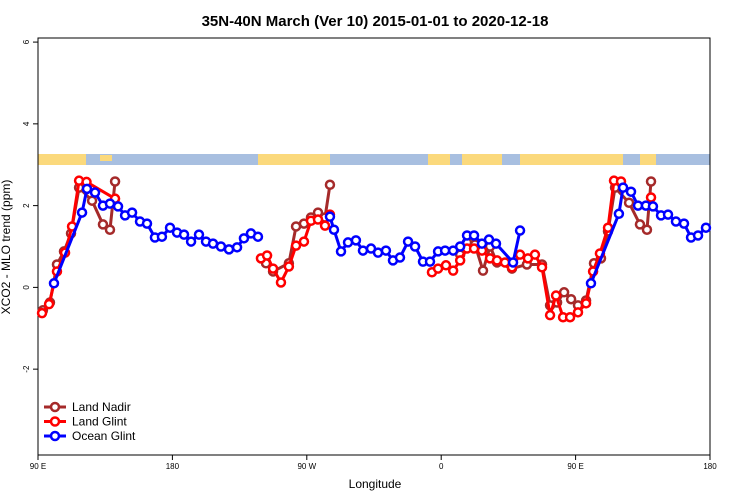 Image resolution: width=750 pixels, height=500 pixels. What do you see at coordinates (99, 422) in the screenshot?
I see `legend-label: Land Glint` at bounding box center [99, 422].